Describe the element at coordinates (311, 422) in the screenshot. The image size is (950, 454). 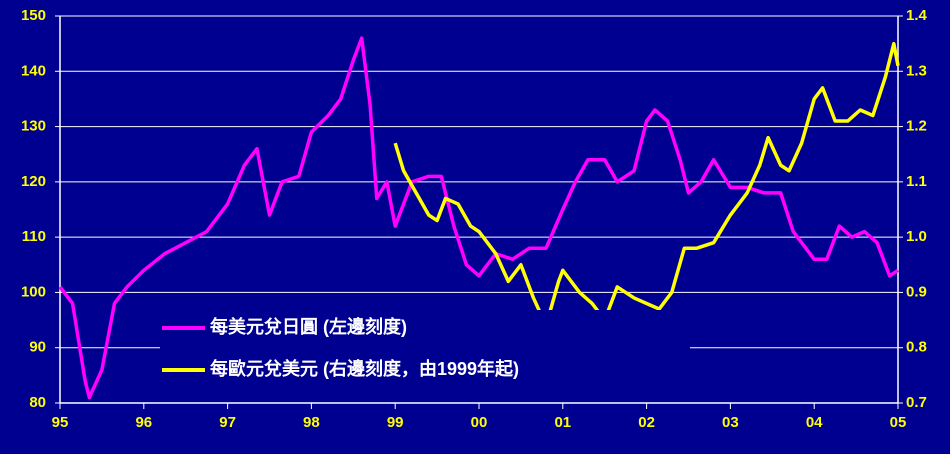
I see `x-tick-label: 98` at that location.